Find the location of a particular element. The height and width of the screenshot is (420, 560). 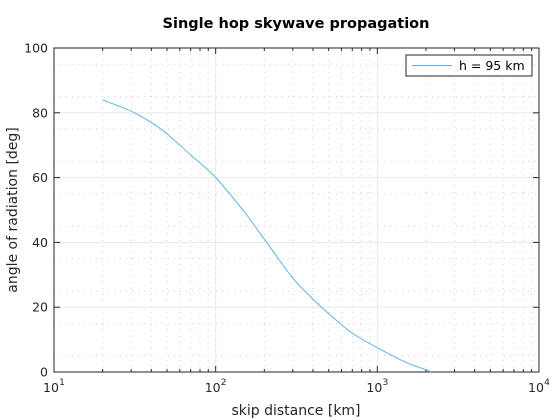

legend-entry: h = 95 km is located at coordinates (492, 65).